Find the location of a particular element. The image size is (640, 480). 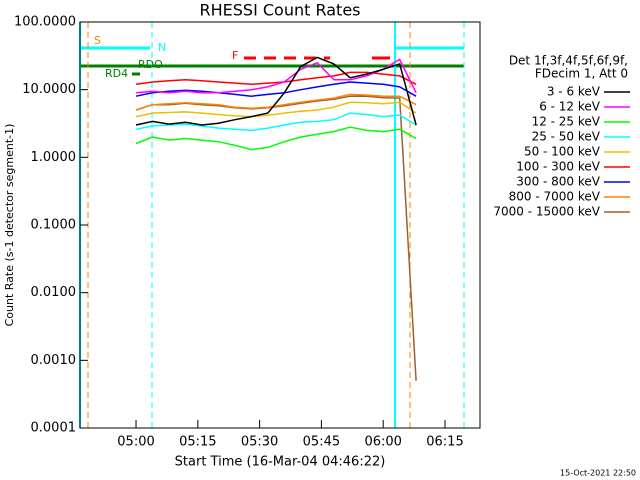

annotation: RD4 is located at coordinates (116, 73).